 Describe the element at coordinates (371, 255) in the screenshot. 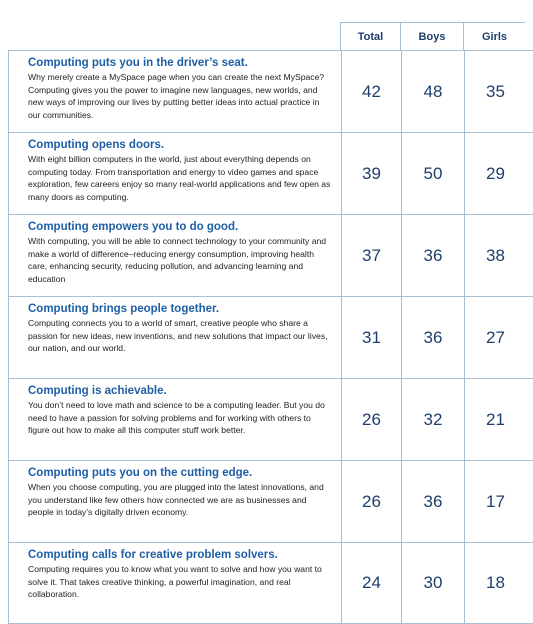

I see `value-total: 37` at that location.